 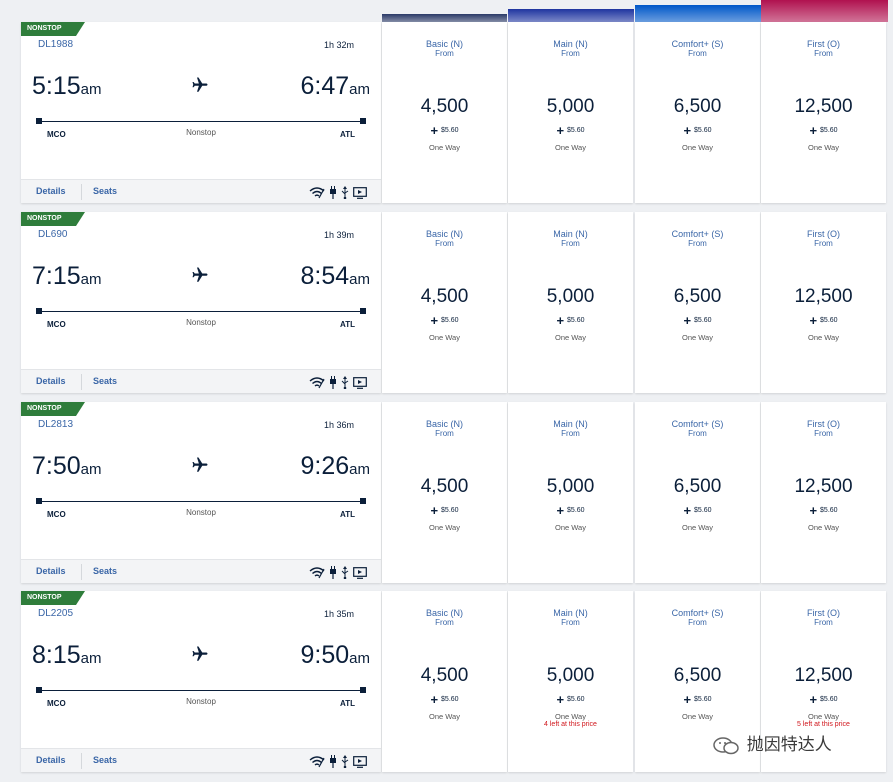 What do you see at coordinates (823, 44) in the screenshot?
I see `fare-class-name: First (O)` at bounding box center [823, 44].